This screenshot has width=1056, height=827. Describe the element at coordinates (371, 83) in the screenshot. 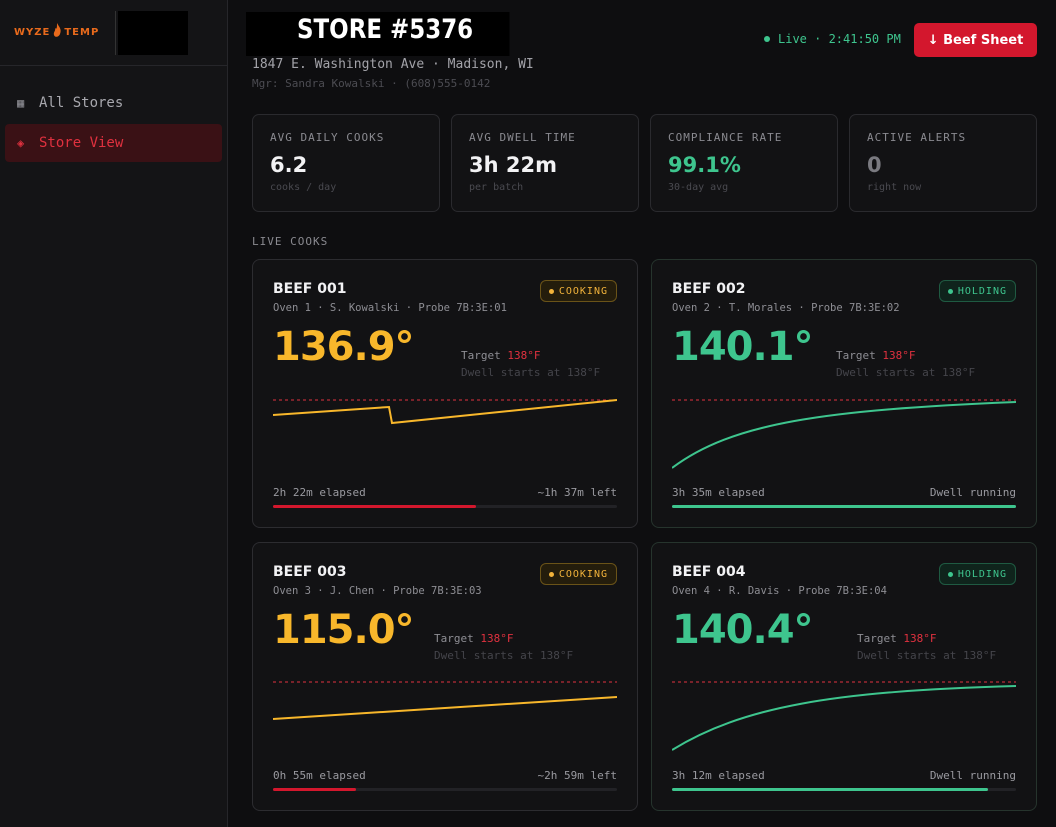

I see `store-manager: Mgr: Sandra Kowalski · (608)555-0142` at that location.